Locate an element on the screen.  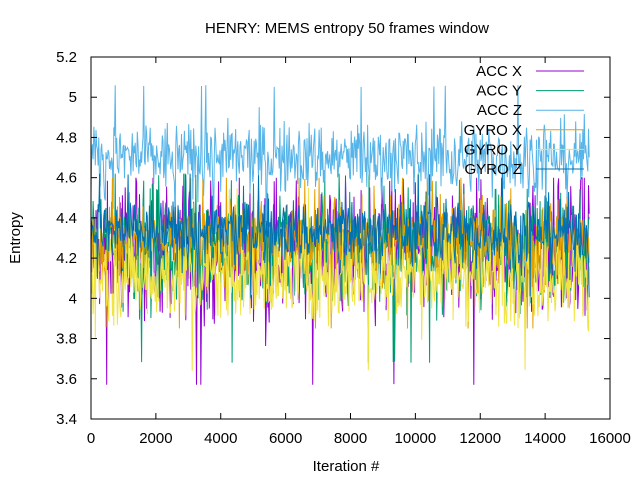
y-tick-label: 4.2 is located at coordinates (66, 258).